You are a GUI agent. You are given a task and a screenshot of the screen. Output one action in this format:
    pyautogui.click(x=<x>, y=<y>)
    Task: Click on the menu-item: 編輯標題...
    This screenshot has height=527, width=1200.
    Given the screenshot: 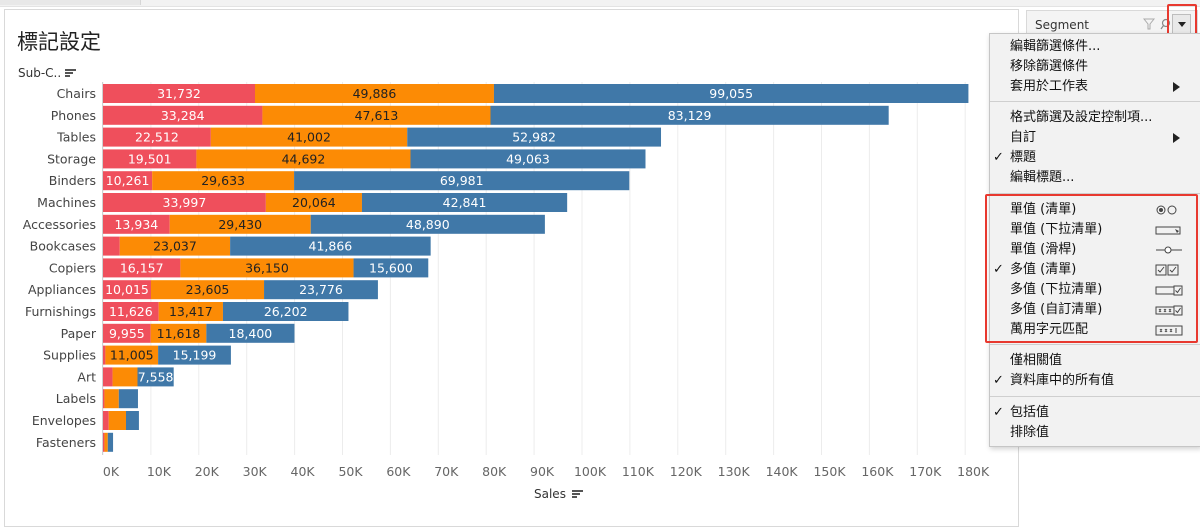 What is the action you would take?
    pyautogui.click(x=1095, y=178)
    